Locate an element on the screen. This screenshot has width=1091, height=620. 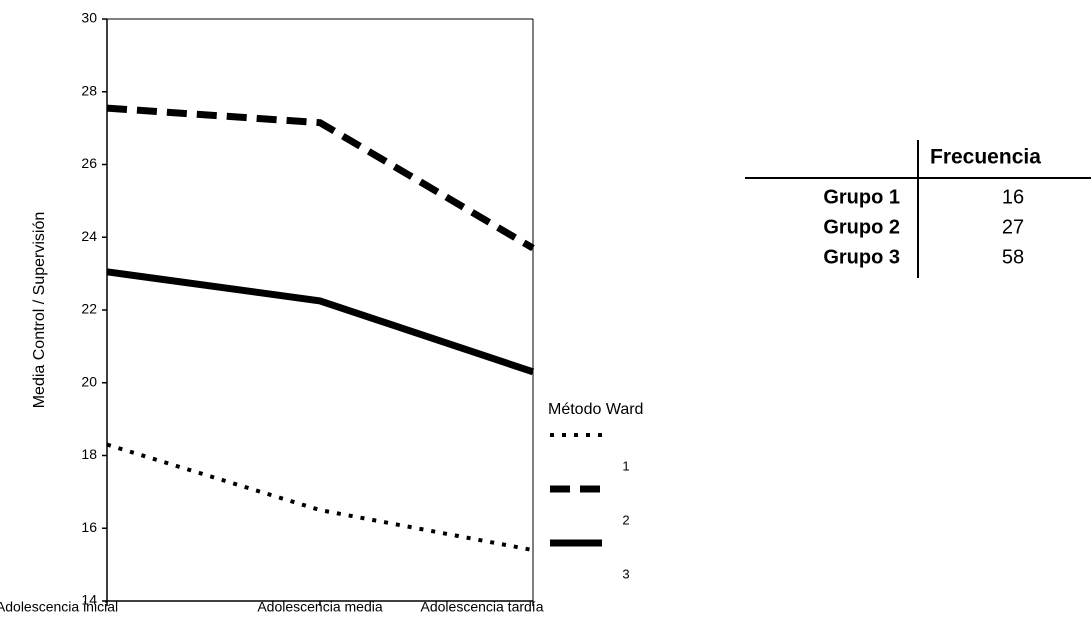
y-tick-label: 28 is located at coordinates (89, 90).